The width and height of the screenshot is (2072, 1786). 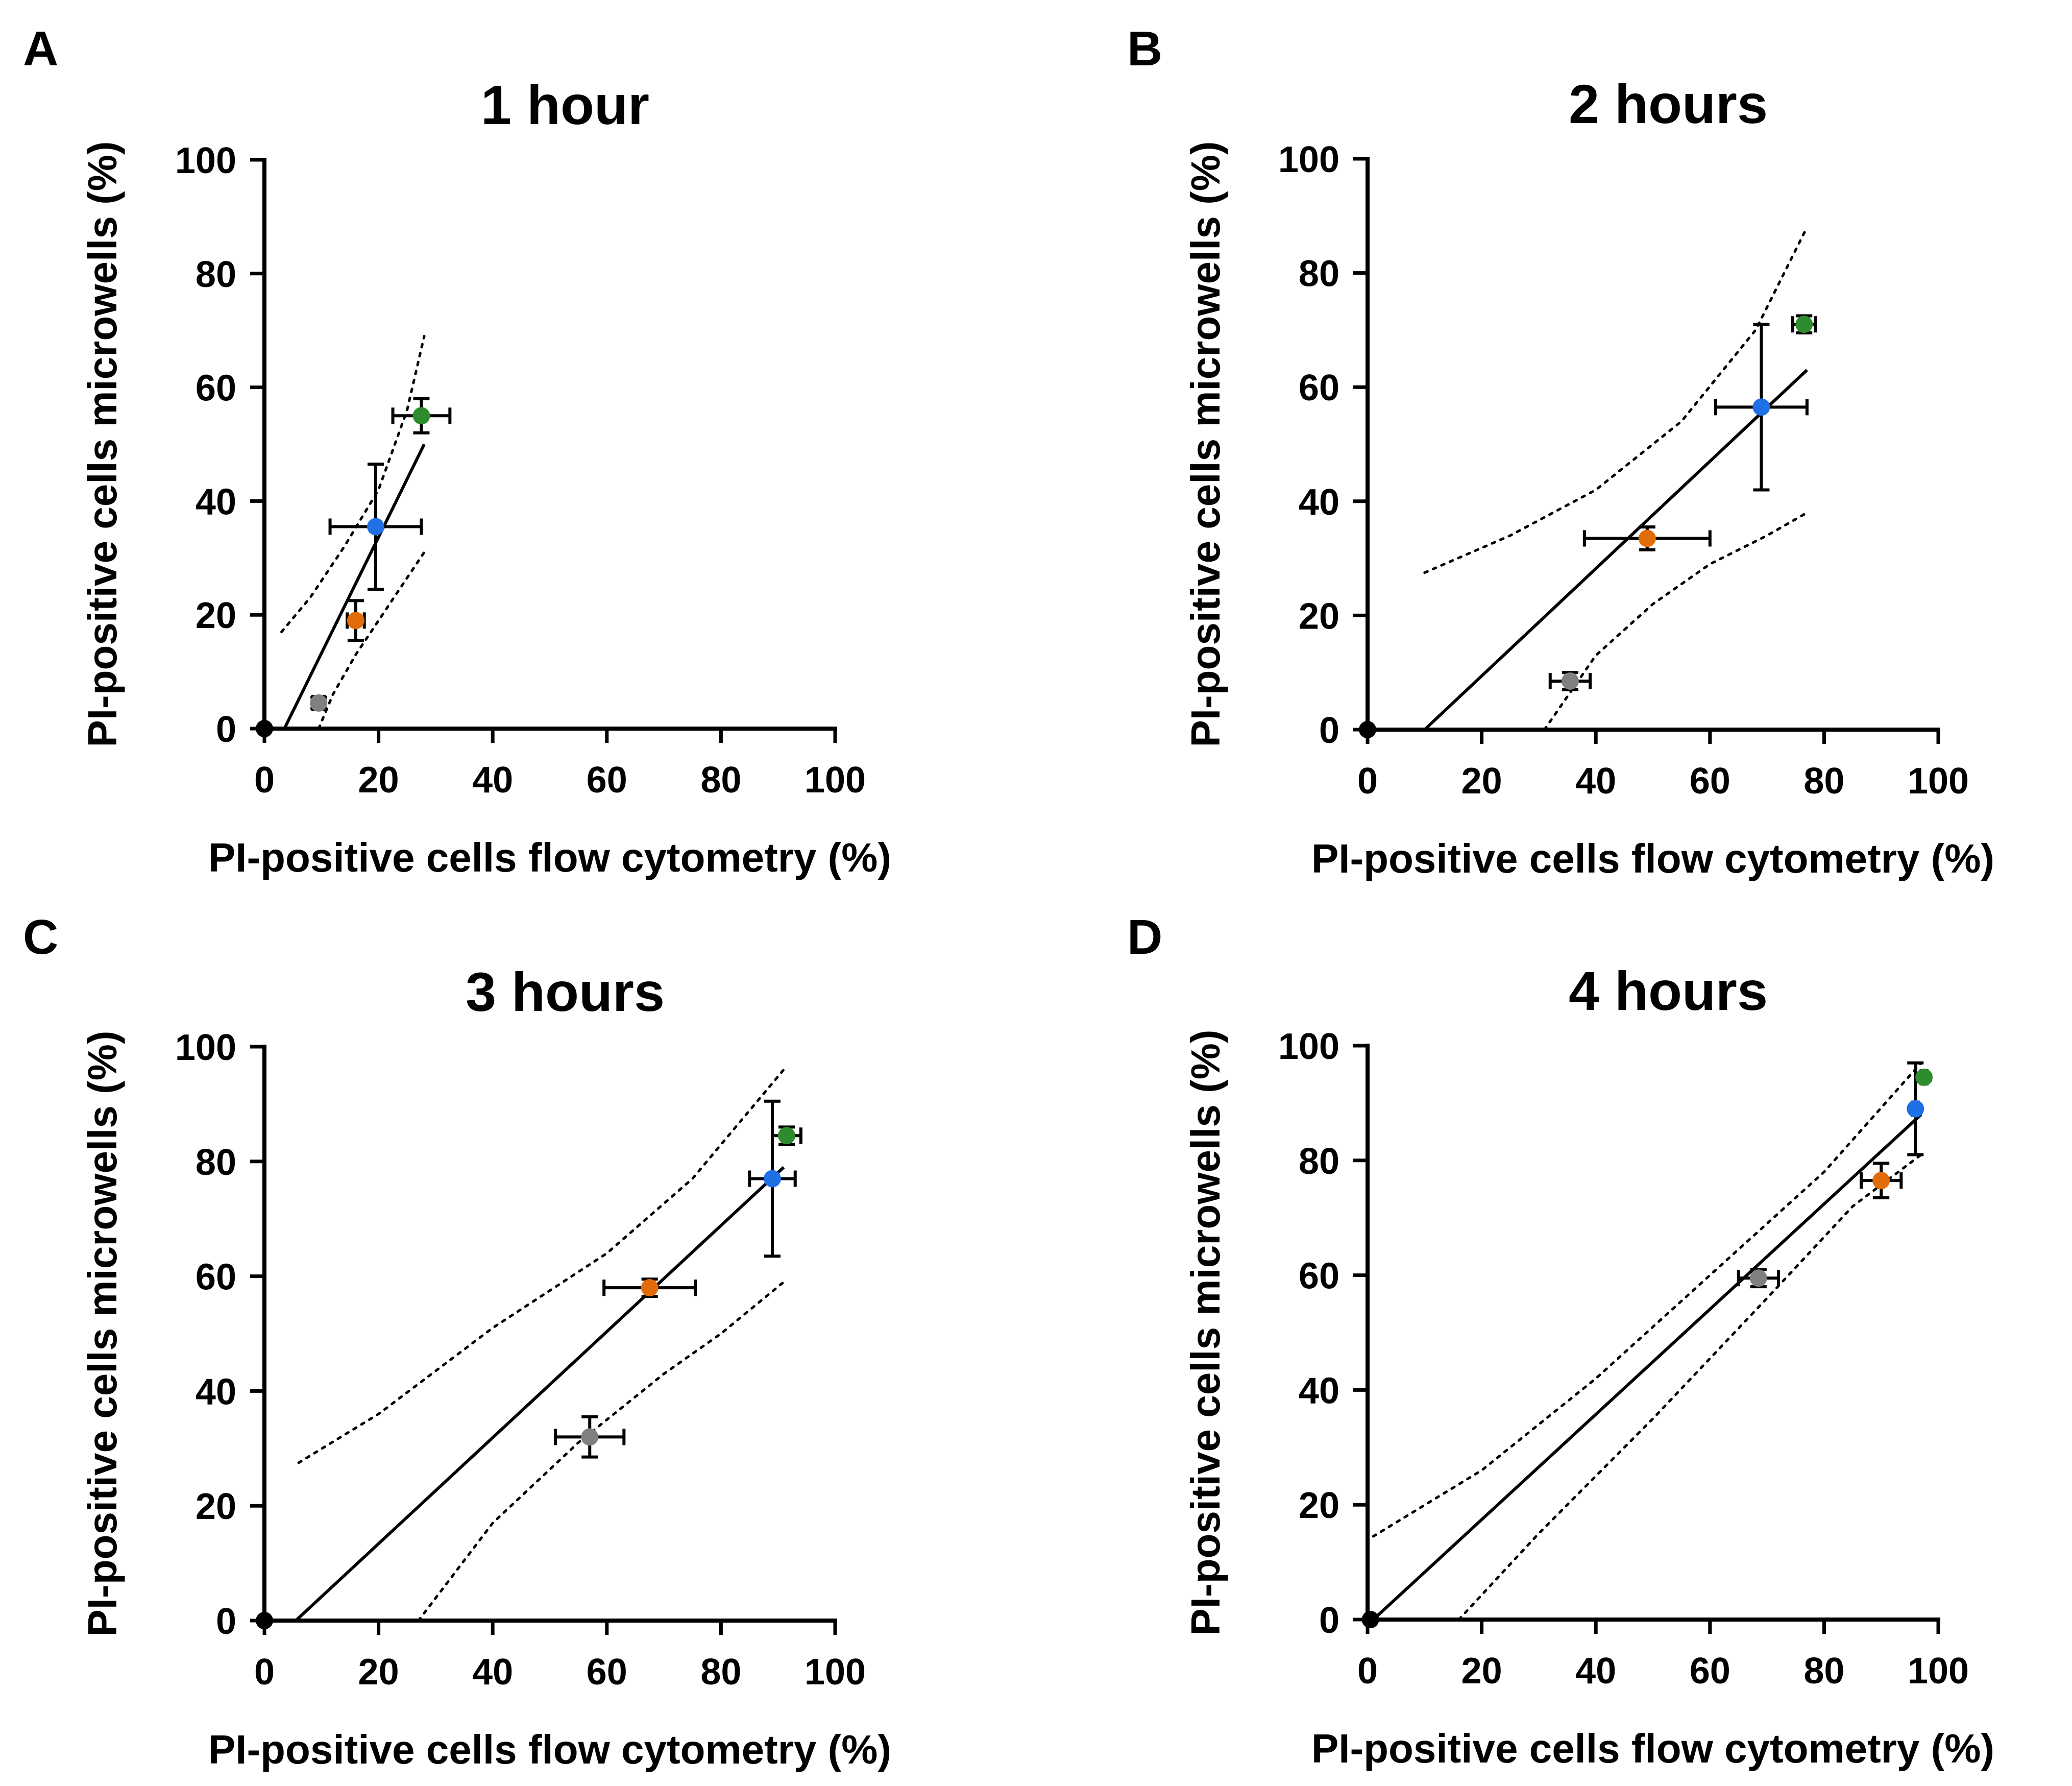 I want to click on panel-title: 2 hours, so click(x=1668, y=104).